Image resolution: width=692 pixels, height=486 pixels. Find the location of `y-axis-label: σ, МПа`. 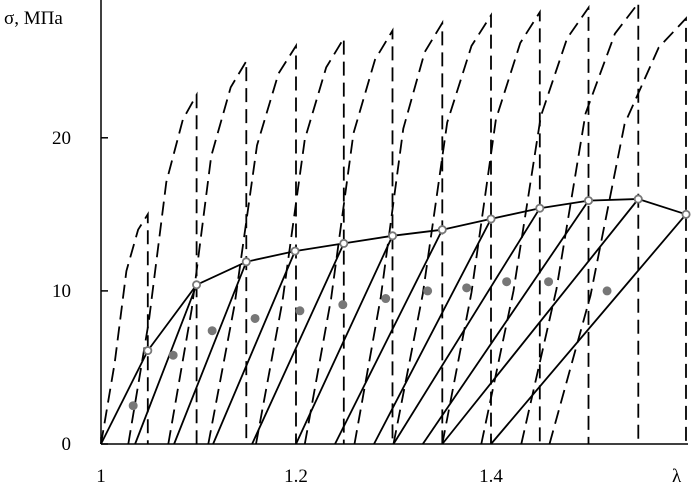

y-axis-label: σ, МПа is located at coordinates (33, 18).